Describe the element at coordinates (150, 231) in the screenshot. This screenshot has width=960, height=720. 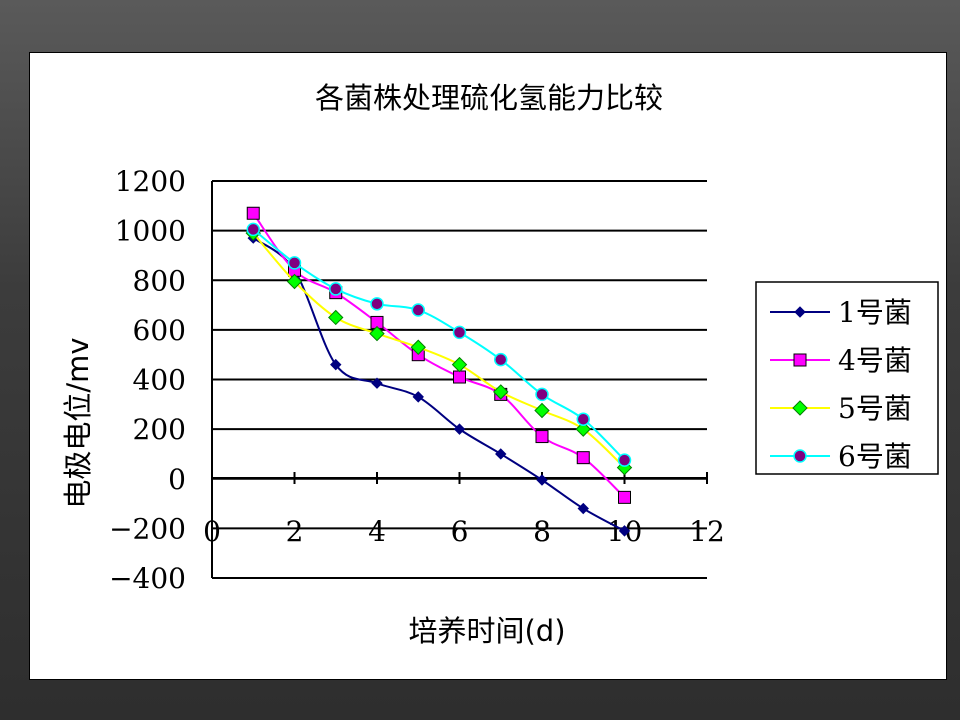
I see `y-tick-label: 1000` at that location.